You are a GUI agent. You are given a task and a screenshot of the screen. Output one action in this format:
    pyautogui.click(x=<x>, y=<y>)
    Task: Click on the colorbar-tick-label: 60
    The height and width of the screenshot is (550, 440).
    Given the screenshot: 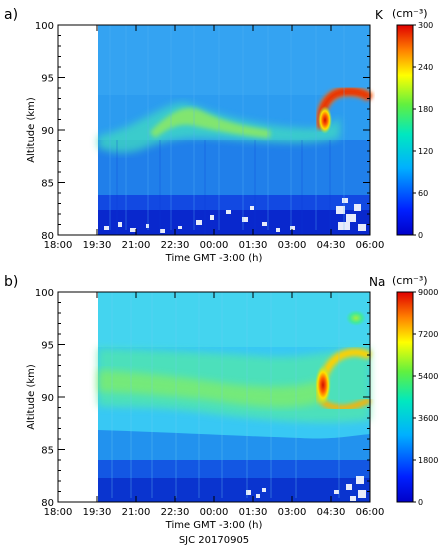 What is the action you would take?
    pyautogui.click(x=423, y=193)
    